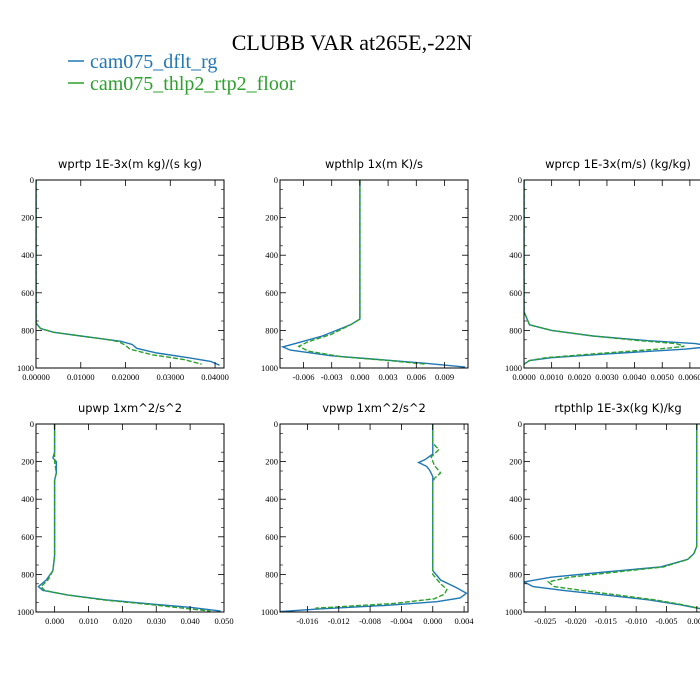  What do you see at coordinates (126, 377) in the screenshot?
I see `x-tick-label: 0.02000` at bounding box center [126, 377].